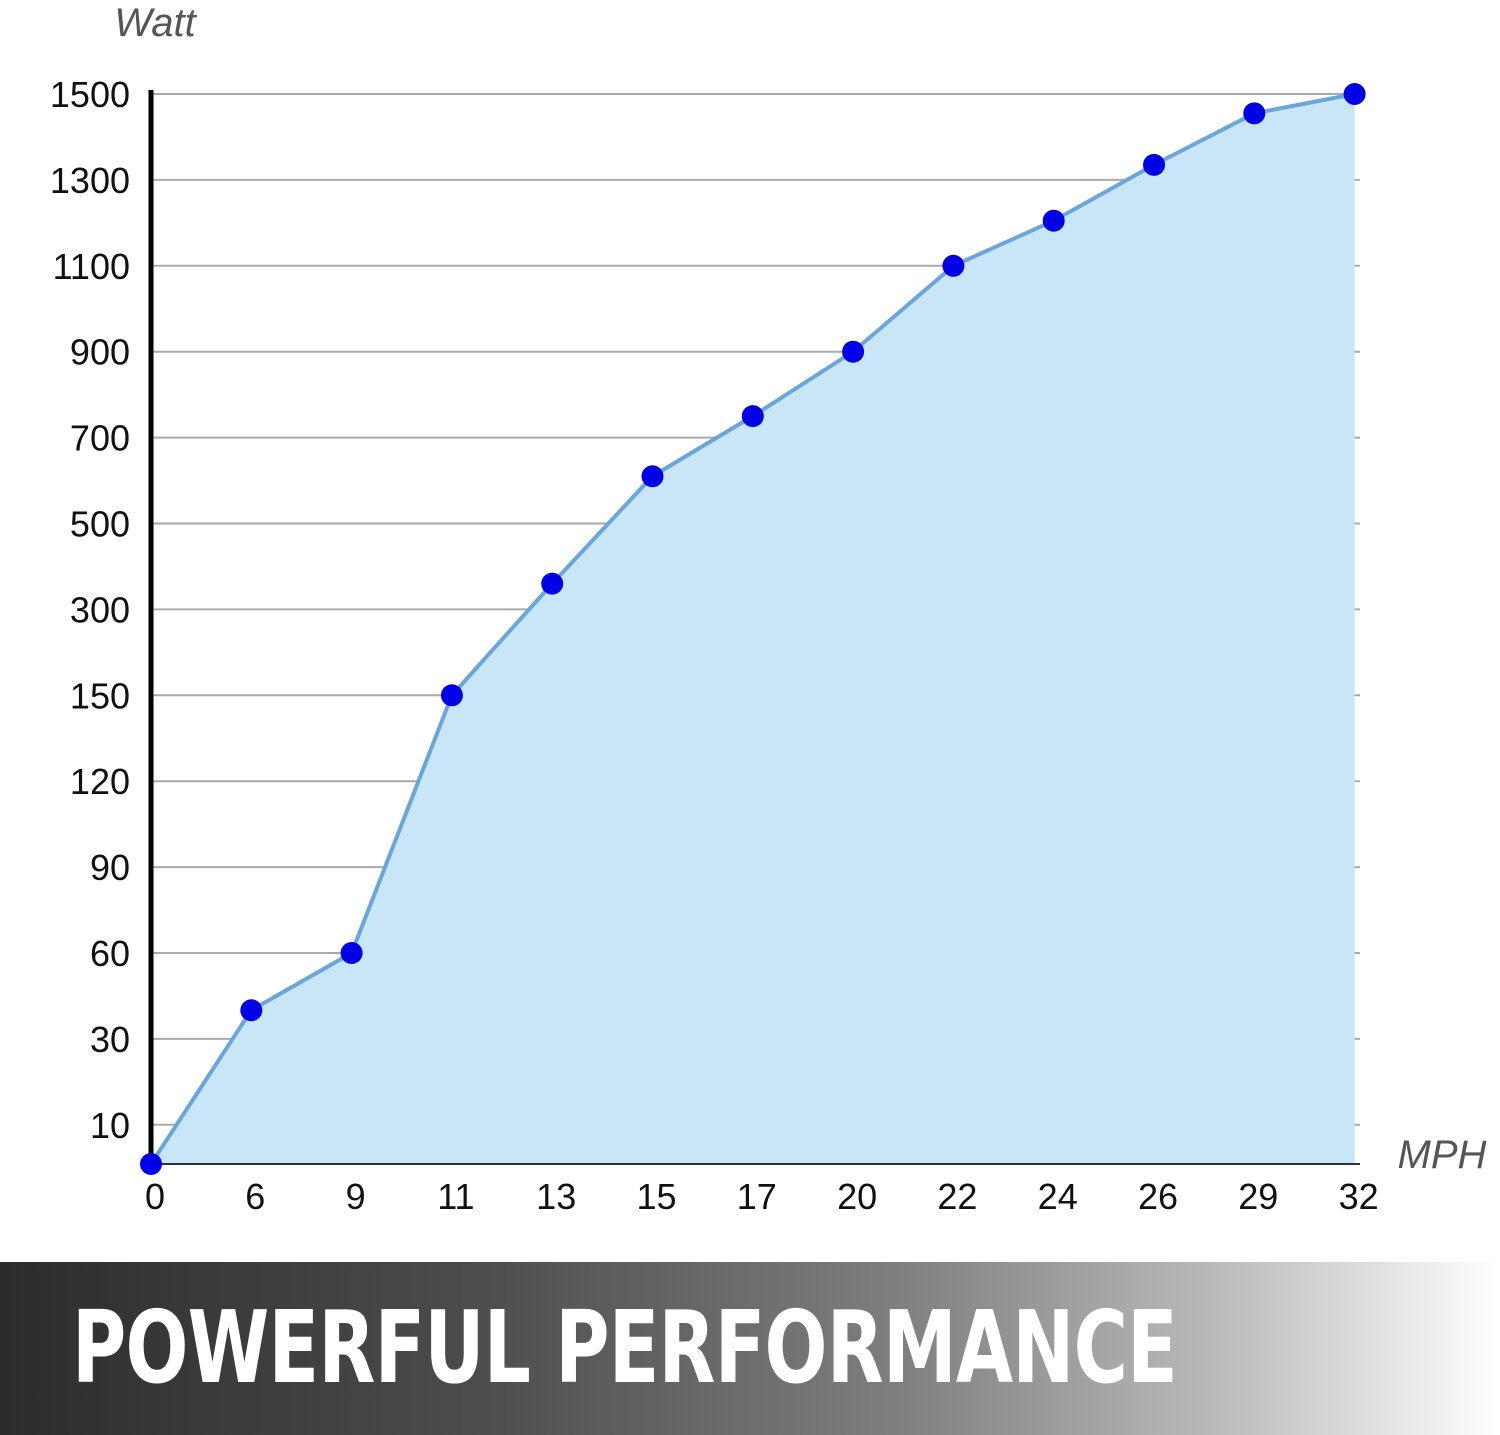 The image size is (1500, 1435). I want to click on y-tick-labels: 10 30 60 90 120 150 300 500 700 900 1100 1300 1500, so click(90, 610).